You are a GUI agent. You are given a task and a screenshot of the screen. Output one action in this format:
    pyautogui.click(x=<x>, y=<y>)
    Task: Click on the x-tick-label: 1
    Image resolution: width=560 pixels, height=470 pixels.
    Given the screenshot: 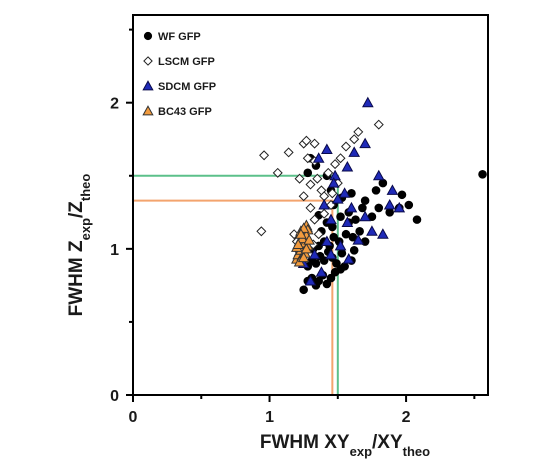 What is the action you would take?
    pyautogui.click(x=269, y=417)
    